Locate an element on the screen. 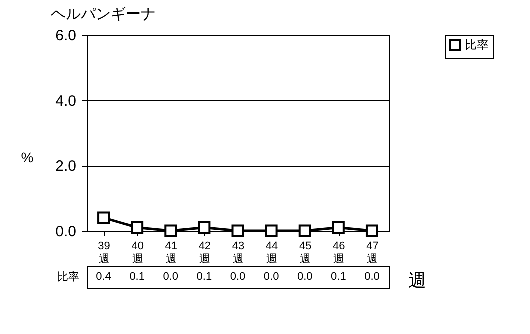 The height and width of the screenshot is (334, 530). x-tick-label: 47週 is located at coordinates (372, 253).